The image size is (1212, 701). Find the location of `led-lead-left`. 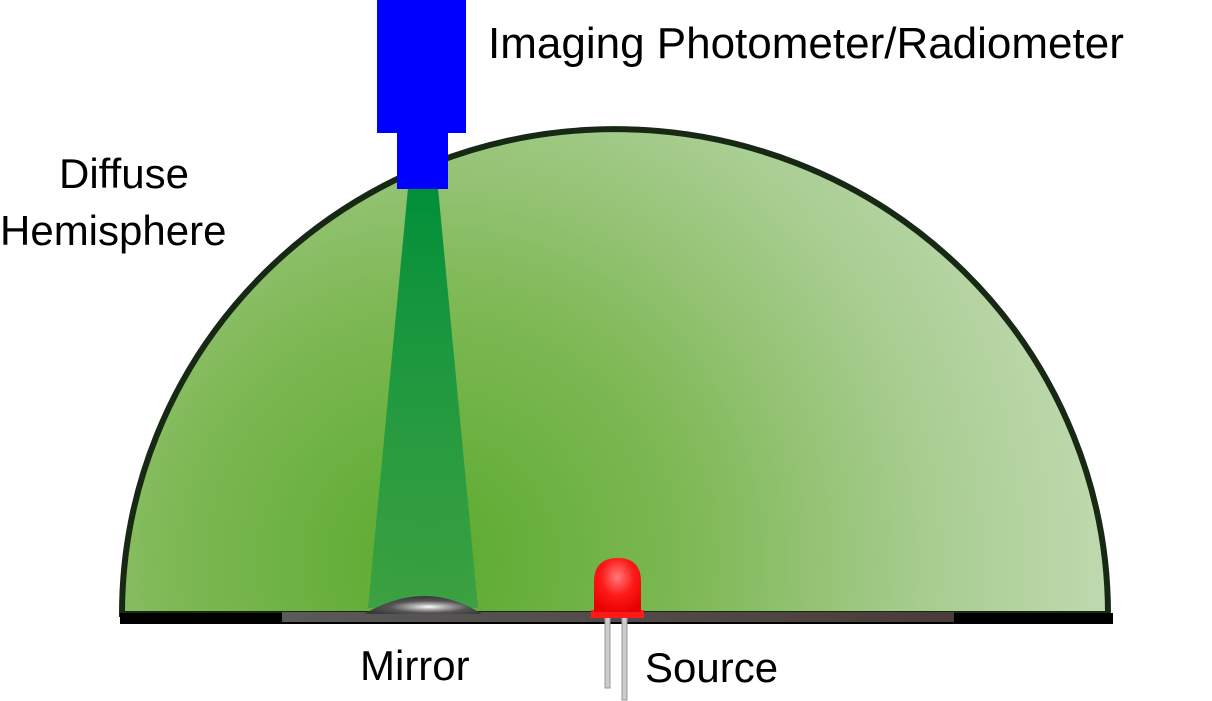

led-lead-left is located at coordinates (607, 651).